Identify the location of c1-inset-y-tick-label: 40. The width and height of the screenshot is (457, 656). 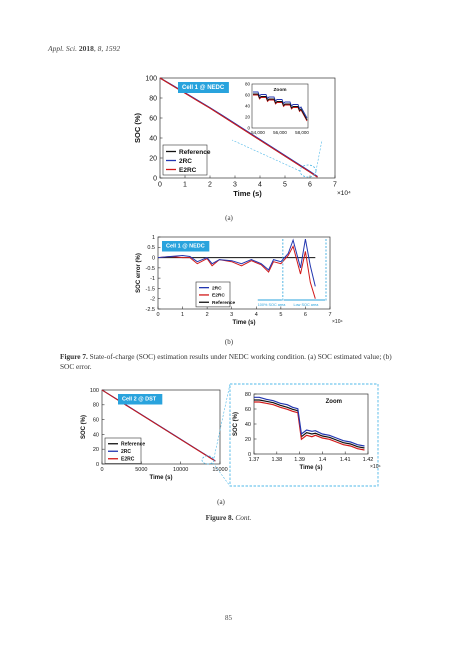
(248, 106).